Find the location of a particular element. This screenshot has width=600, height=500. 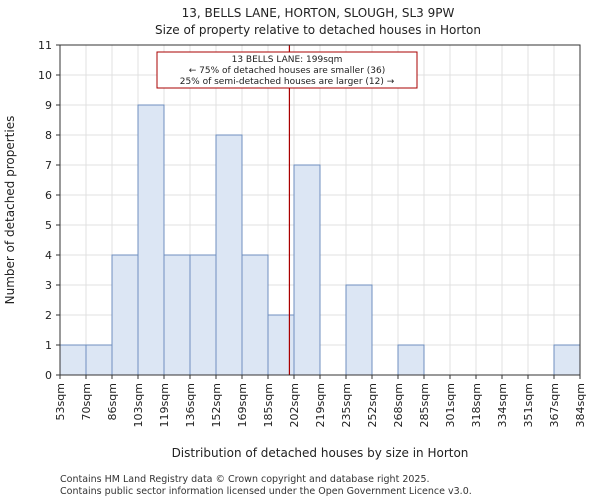

x-tick-label: 53sqm is located at coordinates (60, 401).